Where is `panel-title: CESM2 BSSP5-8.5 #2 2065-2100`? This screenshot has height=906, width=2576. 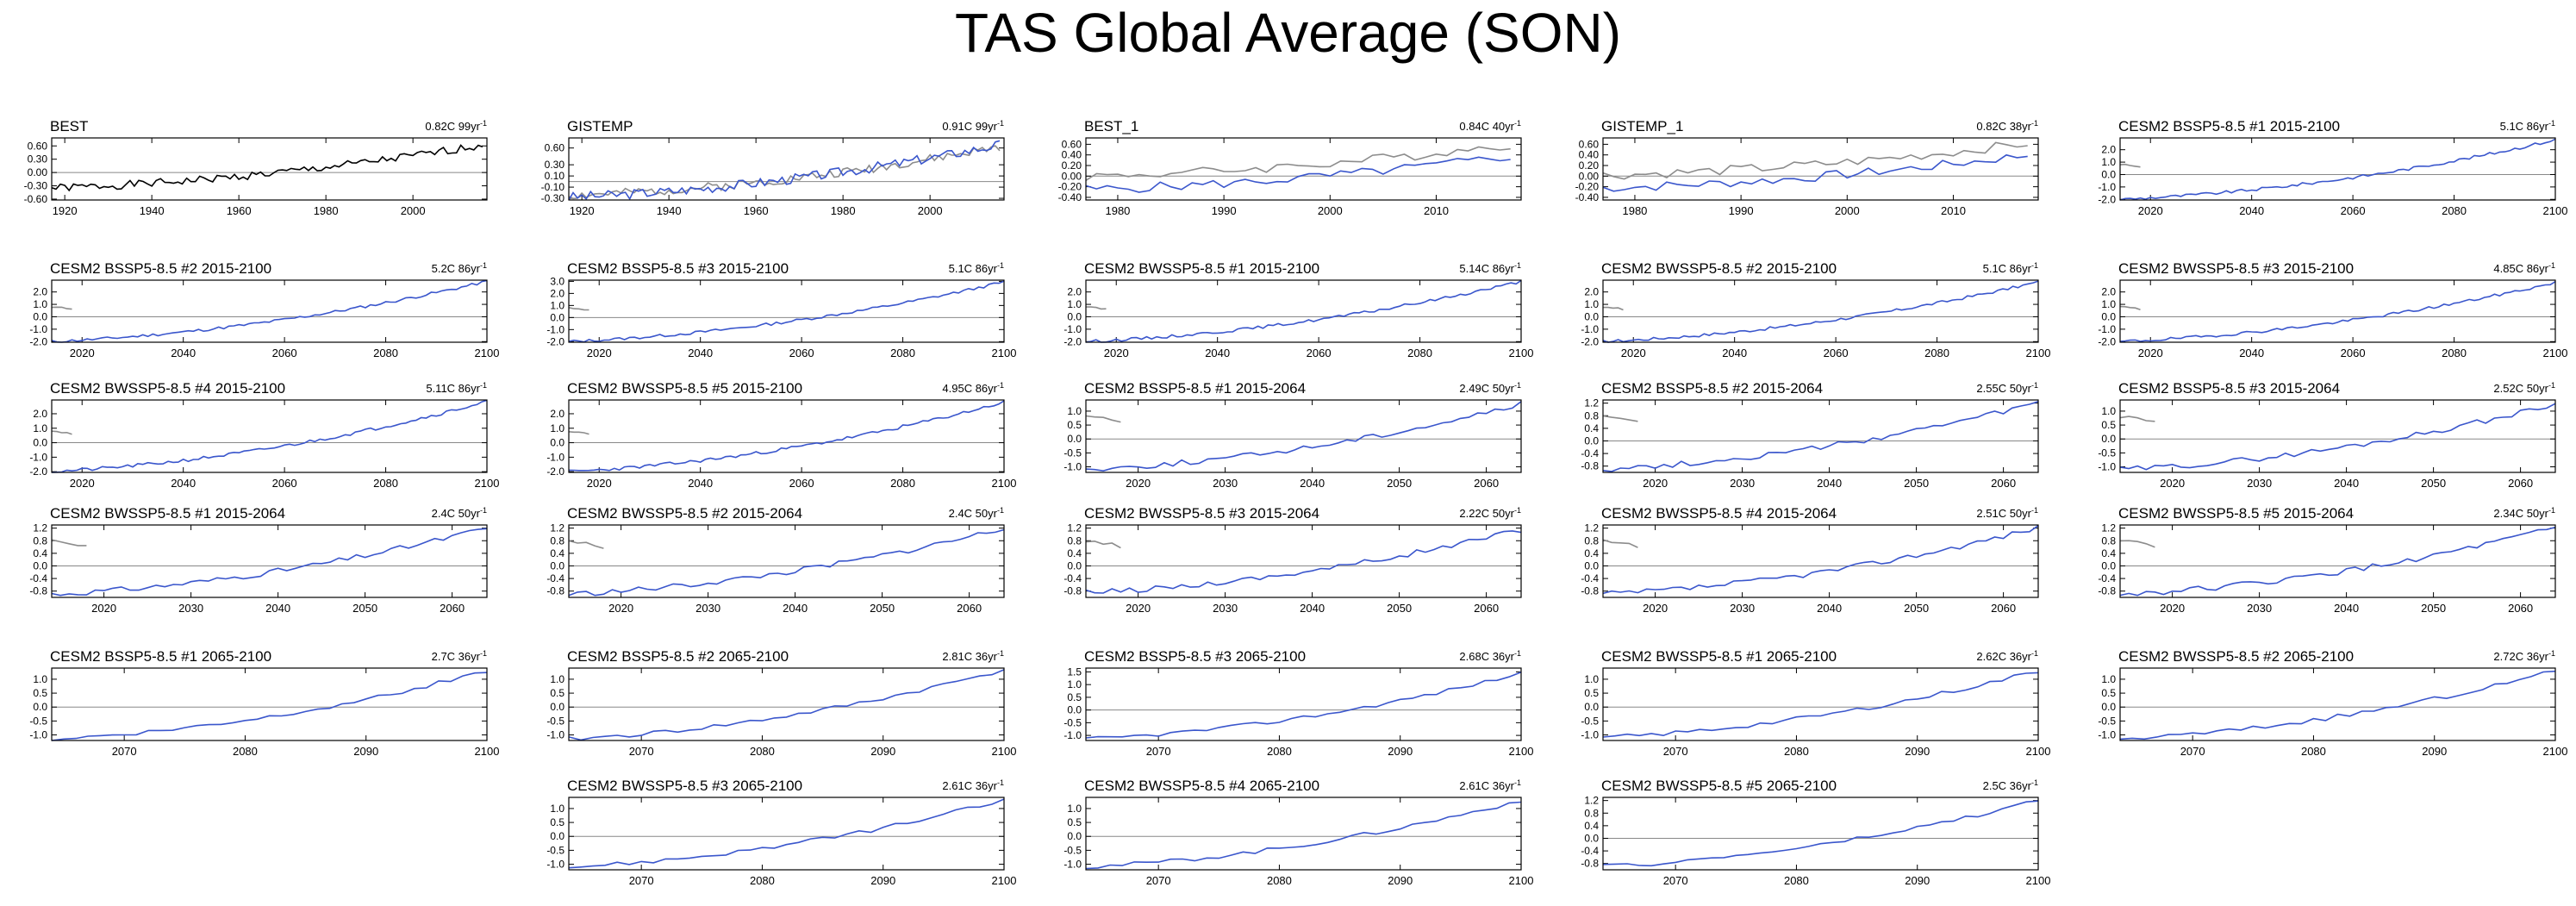
panel-title: CESM2 BSSP5-8.5 #2 2065-2100 is located at coordinates (678, 656).